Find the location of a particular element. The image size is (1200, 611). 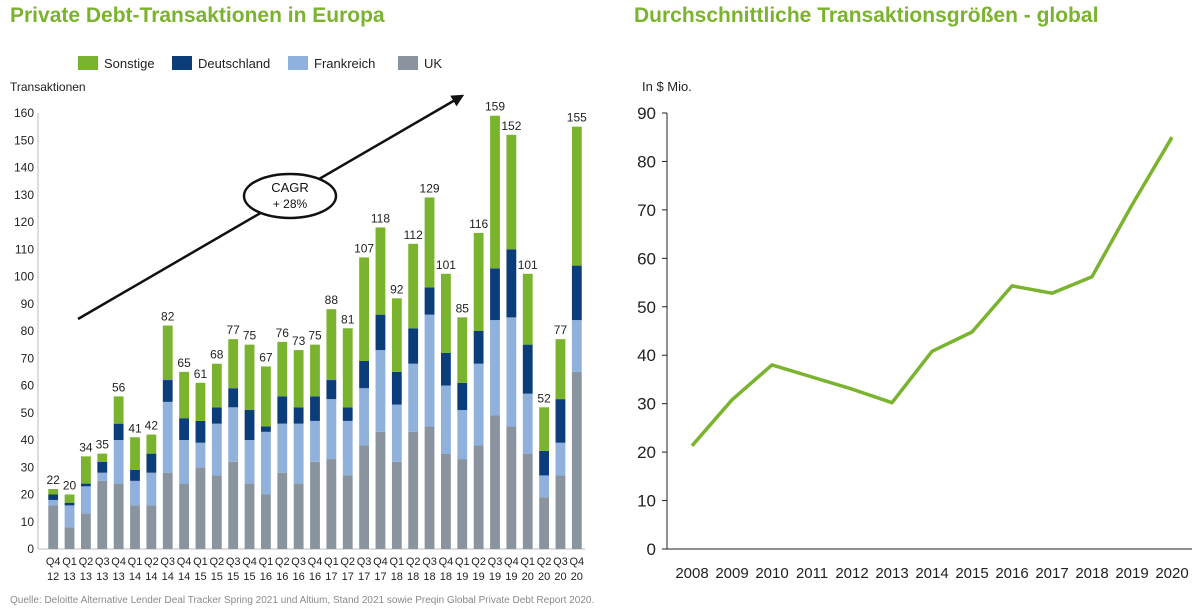

bar-total-label: 75 is located at coordinates (315, 336).